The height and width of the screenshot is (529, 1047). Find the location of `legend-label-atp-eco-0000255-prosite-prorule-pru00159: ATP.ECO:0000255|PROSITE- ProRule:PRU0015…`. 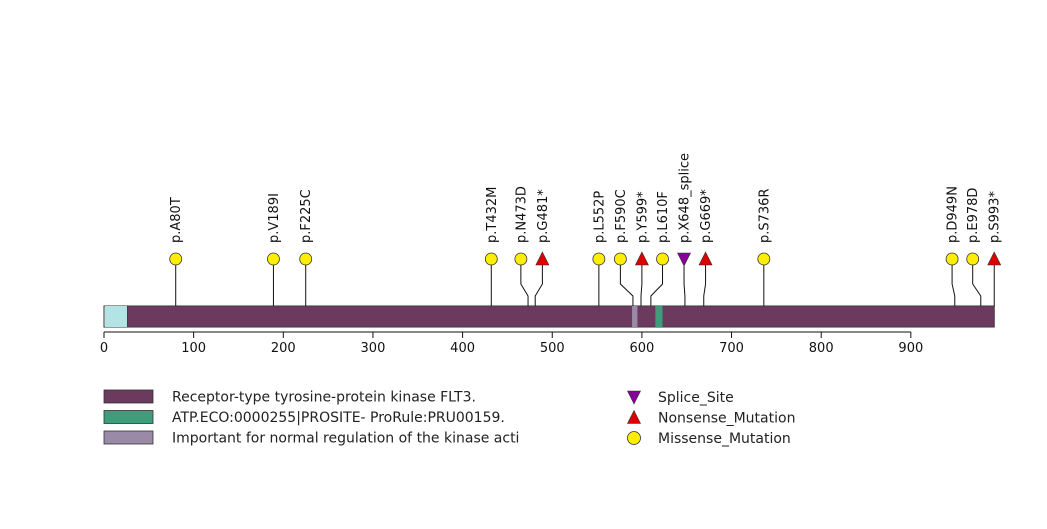

legend-label-atp-eco-0000255-prosite-prorule-pru00159: ATP.ECO:0000255|PROSITE- ProRule:PRU0015… is located at coordinates (338, 418).